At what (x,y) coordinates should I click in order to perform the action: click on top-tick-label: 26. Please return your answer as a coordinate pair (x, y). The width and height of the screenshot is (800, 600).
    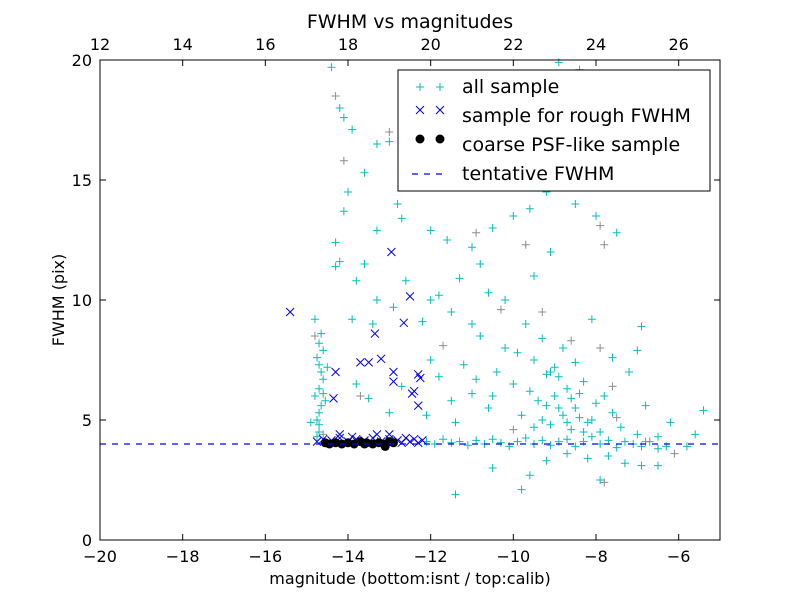
    Looking at the image, I should click on (678, 44).